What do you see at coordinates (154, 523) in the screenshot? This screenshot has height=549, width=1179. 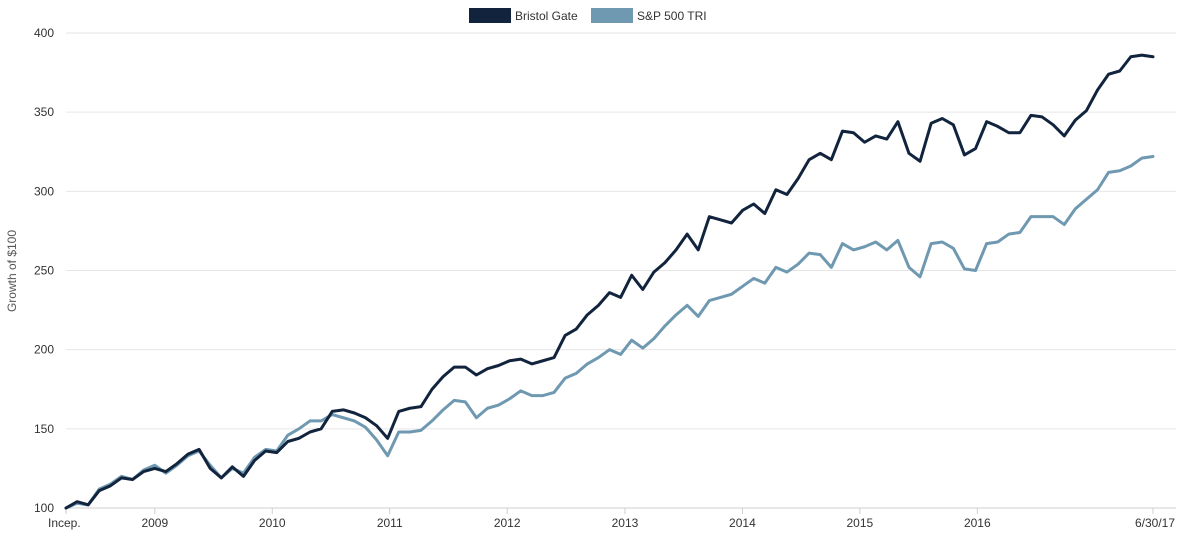 I see `x-tick-label: 2009` at bounding box center [154, 523].